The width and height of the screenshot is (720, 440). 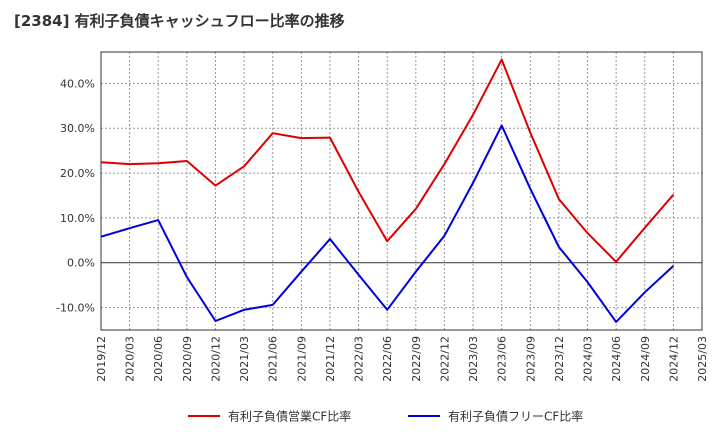 What do you see at coordinates (673, 359) in the screenshot?
I see `x-tick-label: 2024/12` at bounding box center [673, 359].